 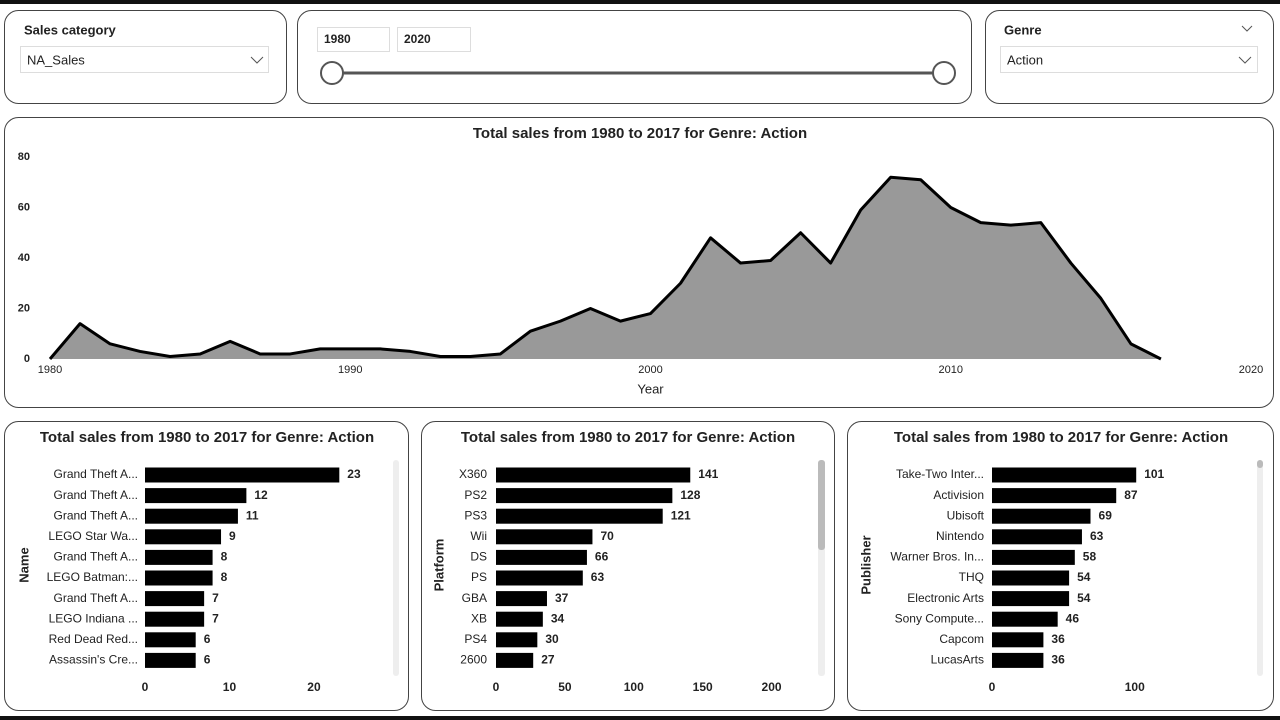 What do you see at coordinates (70, 29) in the screenshot?
I see `slicer-label: Sales category` at bounding box center [70, 29].